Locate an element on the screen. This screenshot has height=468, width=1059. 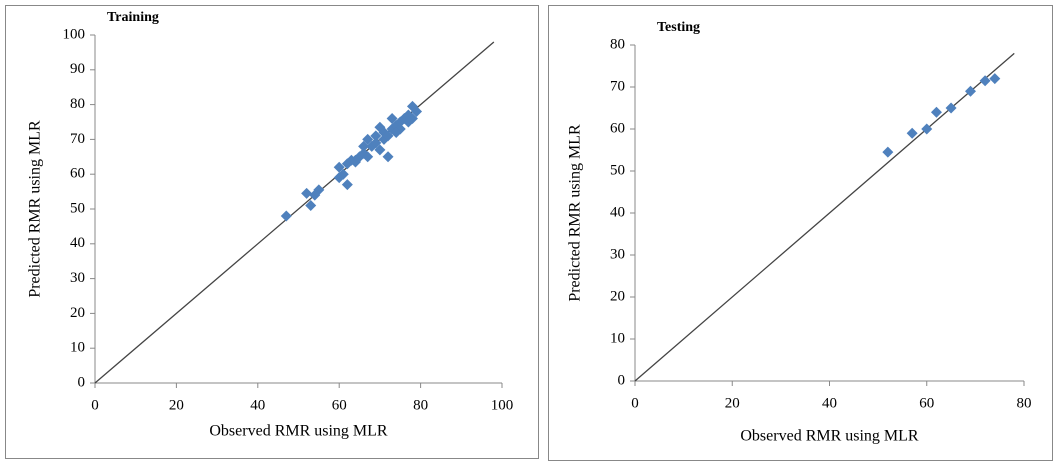
x-tick-label: 100 is located at coordinates (502, 405).